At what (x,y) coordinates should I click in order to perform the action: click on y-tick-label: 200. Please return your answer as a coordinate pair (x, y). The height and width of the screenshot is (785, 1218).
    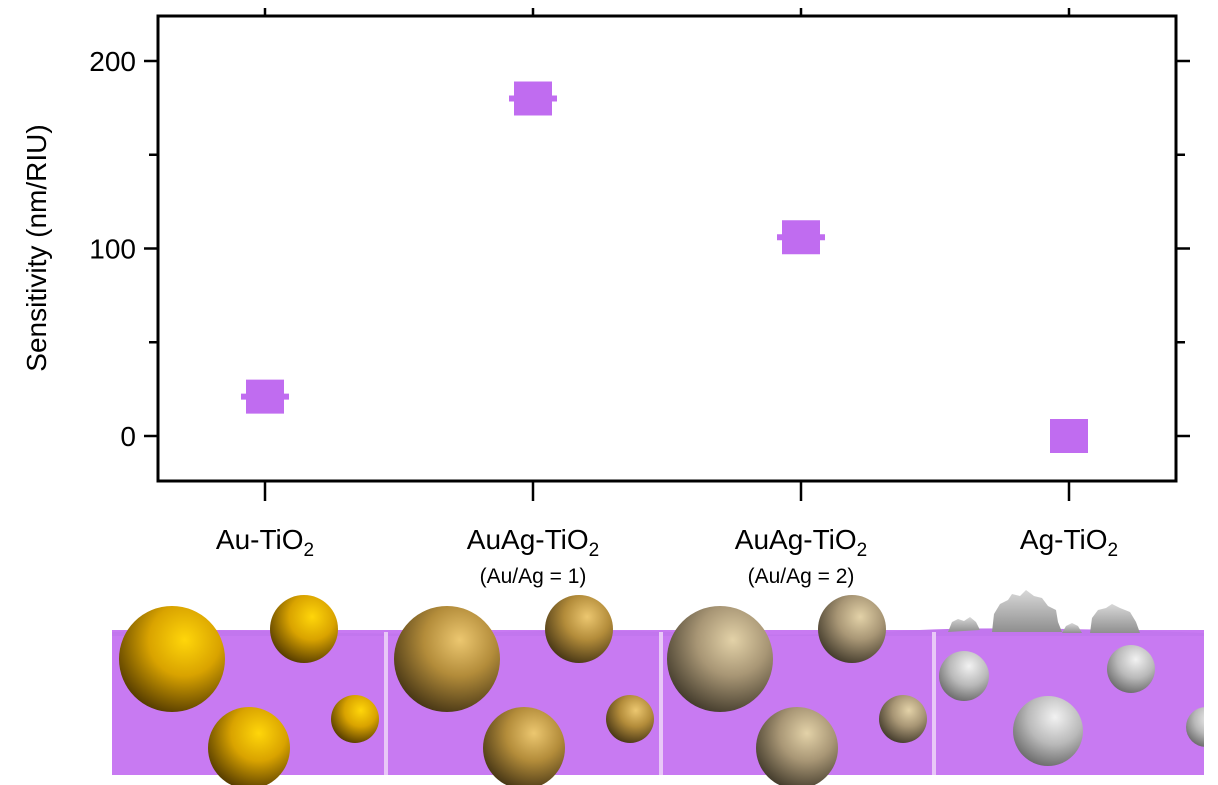
    Looking at the image, I should click on (112, 61).